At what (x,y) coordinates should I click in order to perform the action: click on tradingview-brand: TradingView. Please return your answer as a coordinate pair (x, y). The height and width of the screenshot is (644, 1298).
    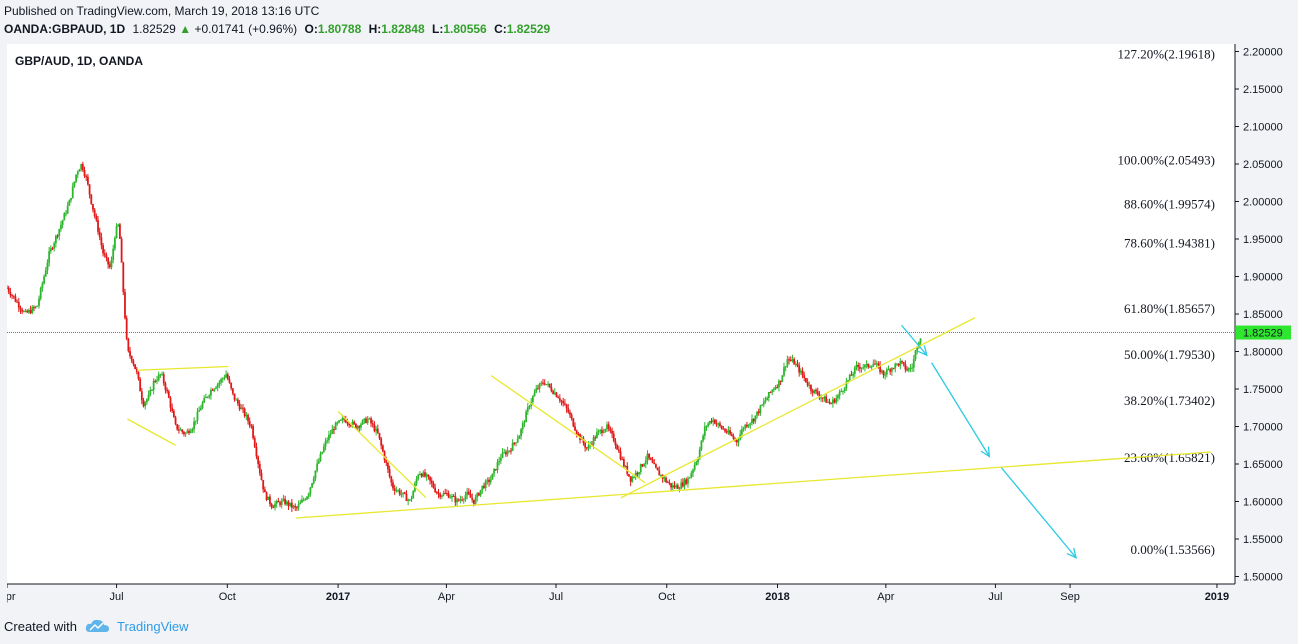
    Looking at the image, I should click on (152, 626).